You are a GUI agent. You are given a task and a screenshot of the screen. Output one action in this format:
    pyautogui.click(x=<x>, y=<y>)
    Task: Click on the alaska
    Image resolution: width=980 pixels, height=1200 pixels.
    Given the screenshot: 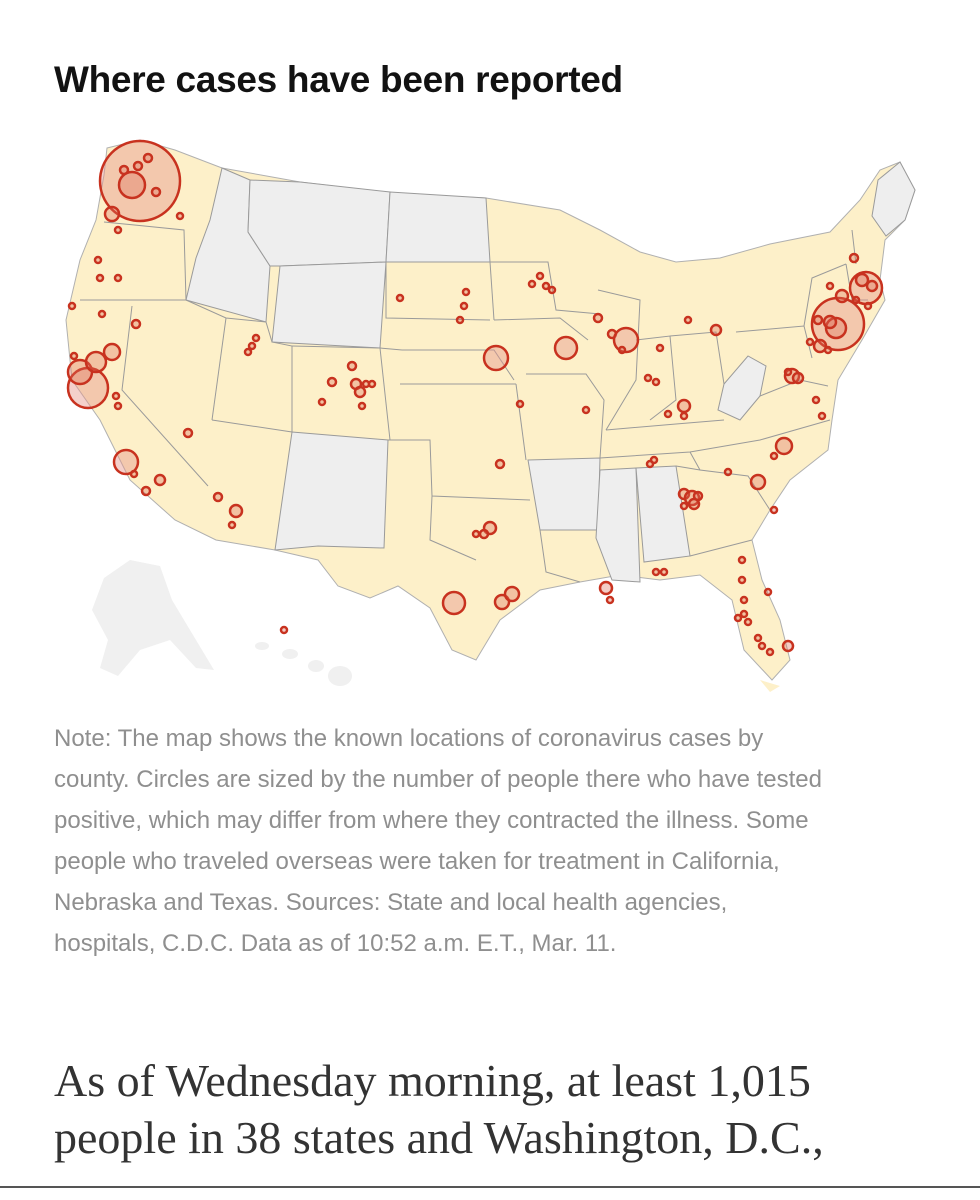 What is the action you would take?
    pyautogui.click(x=153, y=618)
    